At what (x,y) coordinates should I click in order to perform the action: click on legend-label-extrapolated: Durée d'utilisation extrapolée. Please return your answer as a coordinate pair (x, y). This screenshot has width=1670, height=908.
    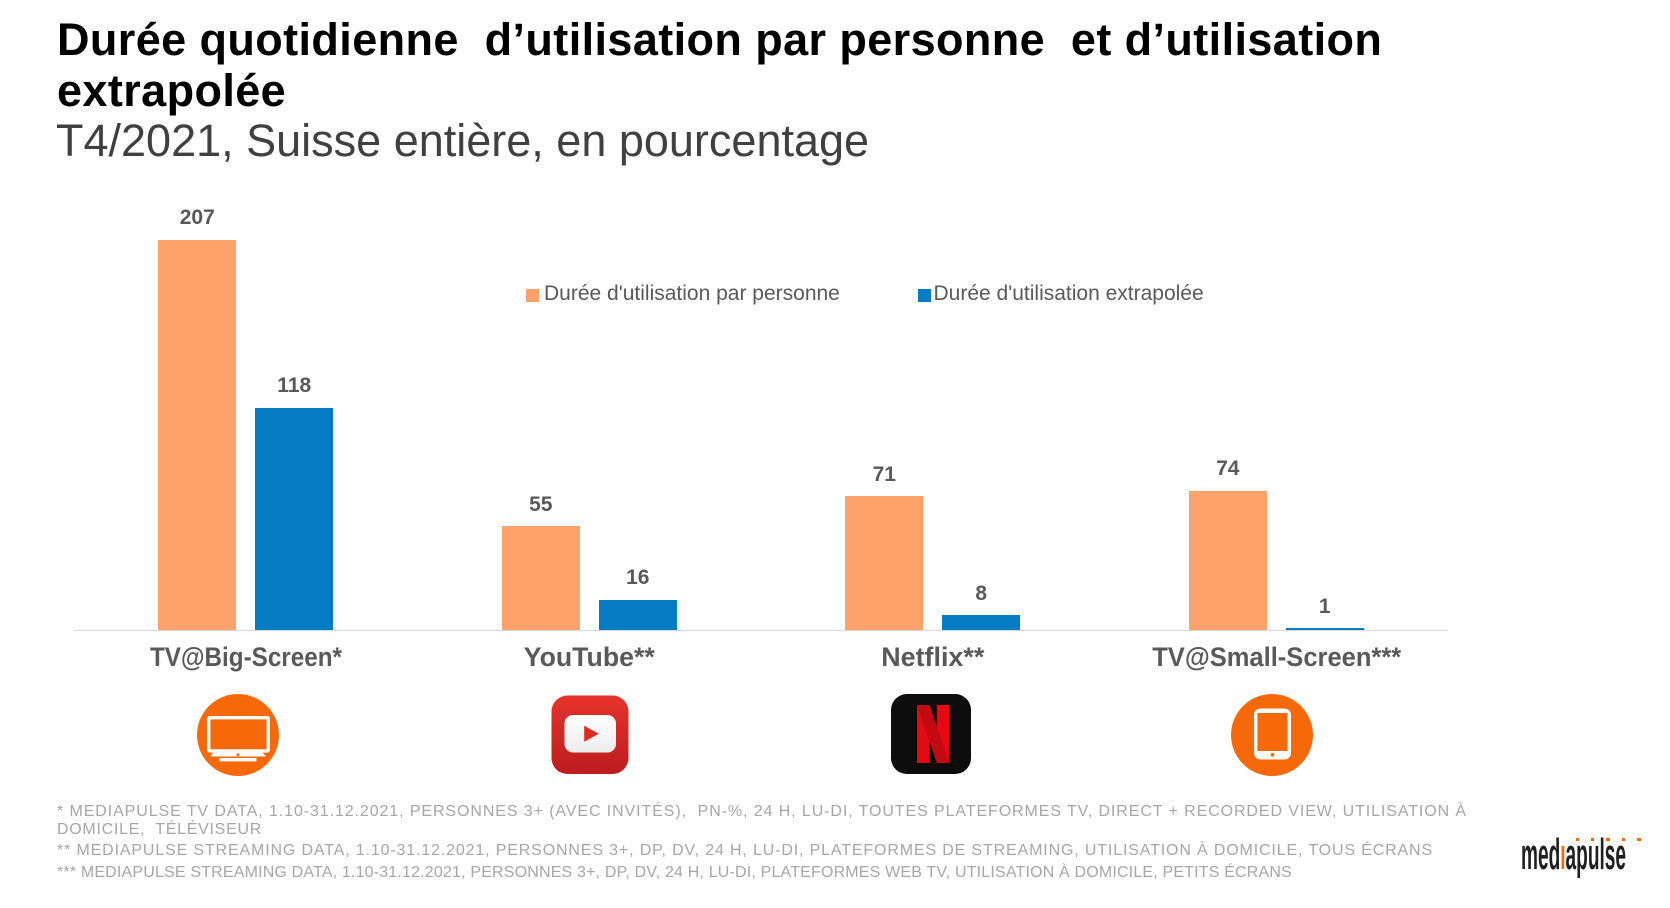
    Looking at the image, I should click on (1068, 293).